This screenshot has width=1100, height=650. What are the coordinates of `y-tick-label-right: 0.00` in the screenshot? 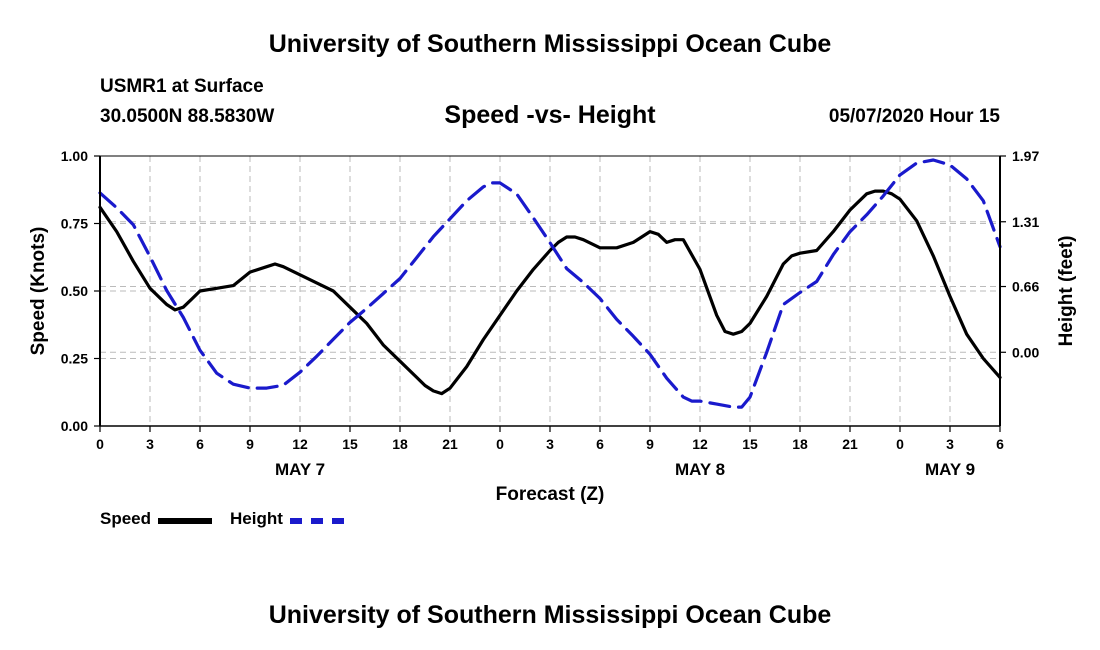 It's located at (1025, 352).